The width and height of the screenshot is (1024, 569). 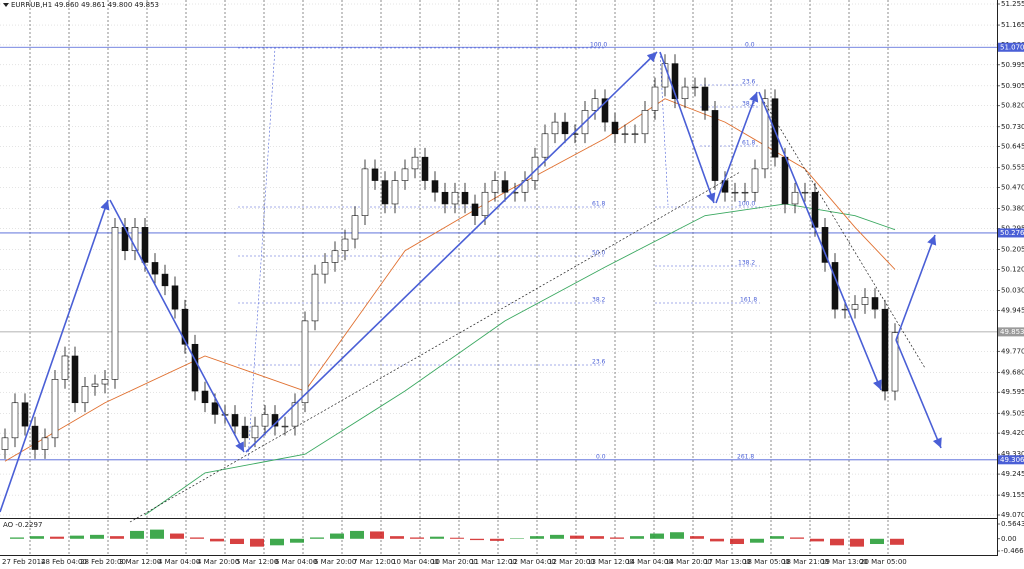 What do you see at coordinates (1012, 233) in the screenshot?
I see `price-level-label: 50.276` at bounding box center [1012, 233].